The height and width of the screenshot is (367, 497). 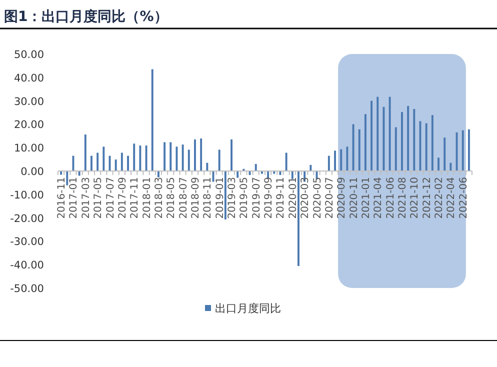 I want to click on x-tick-label: 2022-02, so click(x=440, y=198).